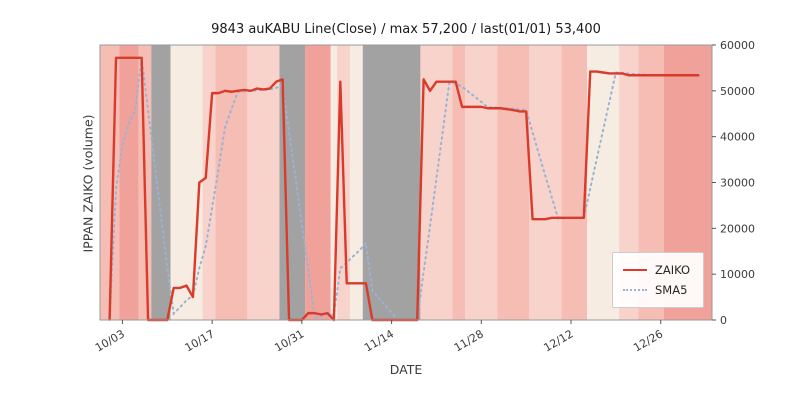 The height and width of the screenshot is (400, 800). I want to click on legend: ZAIKO SMA5, so click(658, 280).